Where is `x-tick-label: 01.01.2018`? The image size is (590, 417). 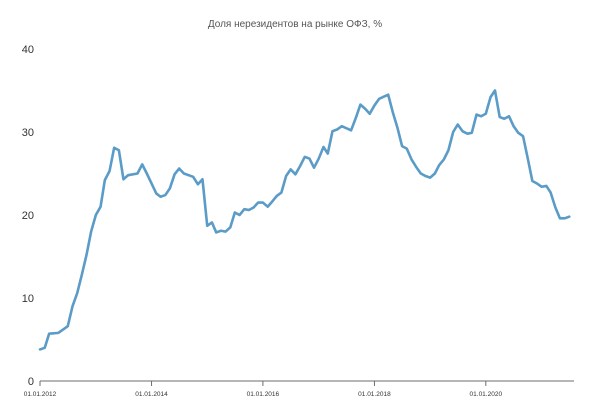
x-tick-label: 01.01.2018 is located at coordinates (374, 394).